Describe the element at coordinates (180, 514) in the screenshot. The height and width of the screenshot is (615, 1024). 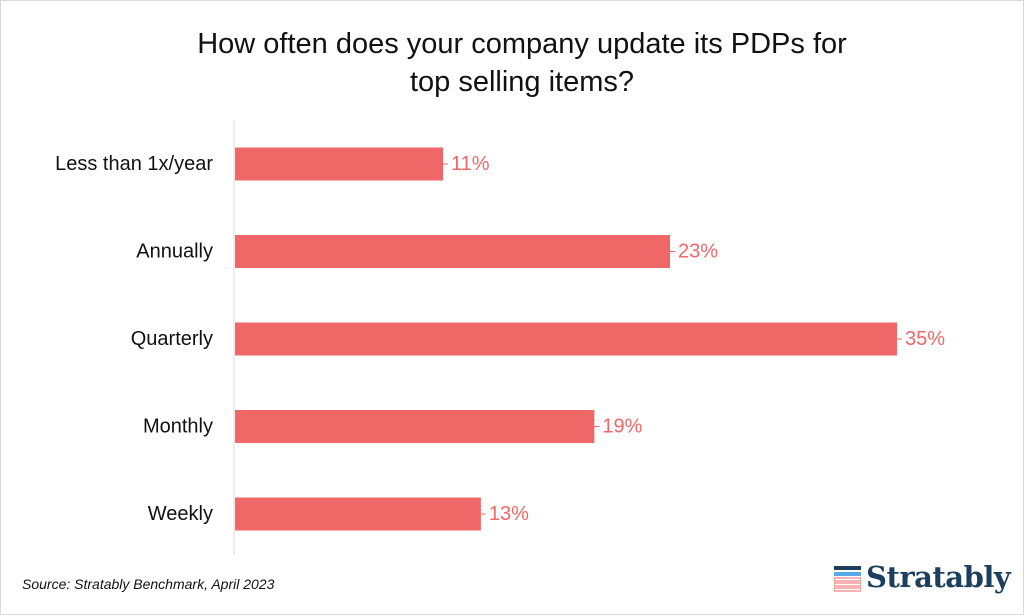
I see `category-label: Weekly` at that location.